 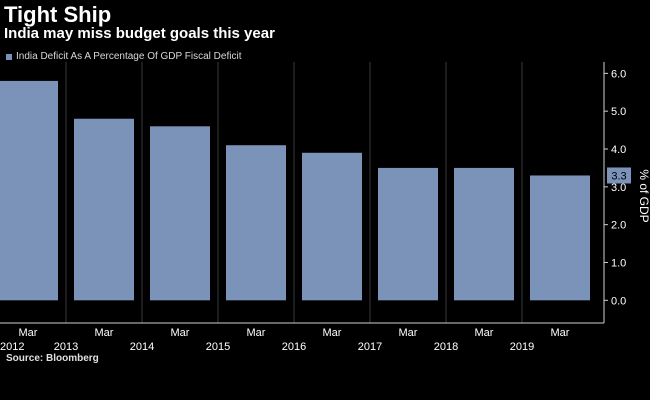 What do you see at coordinates (618, 263) in the screenshot?
I see `y-tick-label: 1.0` at bounding box center [618, 263].